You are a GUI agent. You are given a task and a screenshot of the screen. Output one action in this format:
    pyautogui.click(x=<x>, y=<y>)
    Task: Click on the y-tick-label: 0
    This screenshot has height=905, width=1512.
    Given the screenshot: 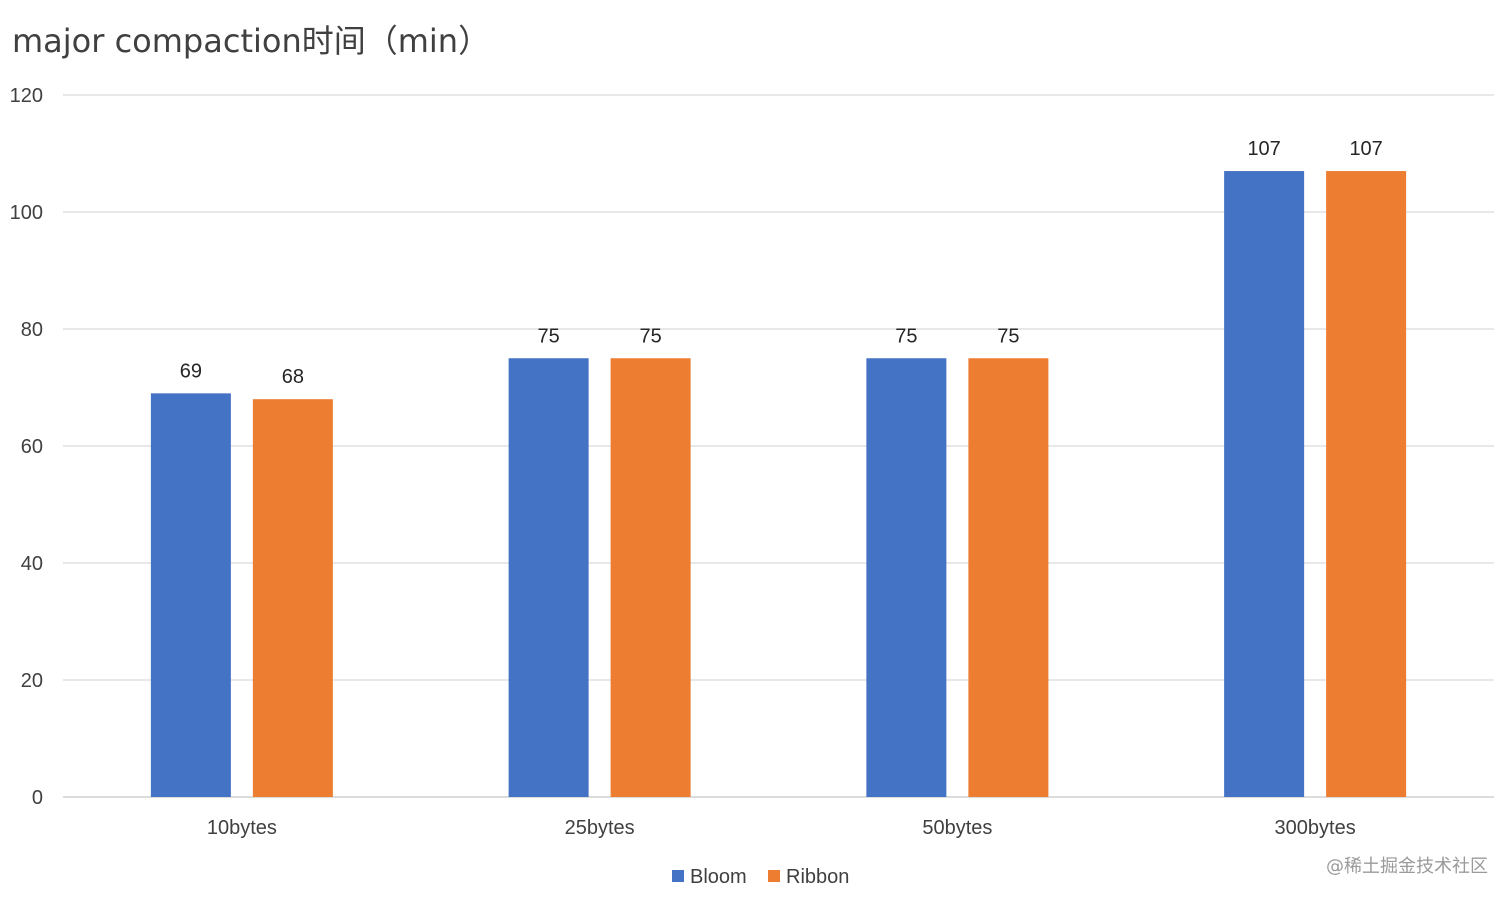 What is the action you would take?
    pyautogui.click(x=37, y=798)
    